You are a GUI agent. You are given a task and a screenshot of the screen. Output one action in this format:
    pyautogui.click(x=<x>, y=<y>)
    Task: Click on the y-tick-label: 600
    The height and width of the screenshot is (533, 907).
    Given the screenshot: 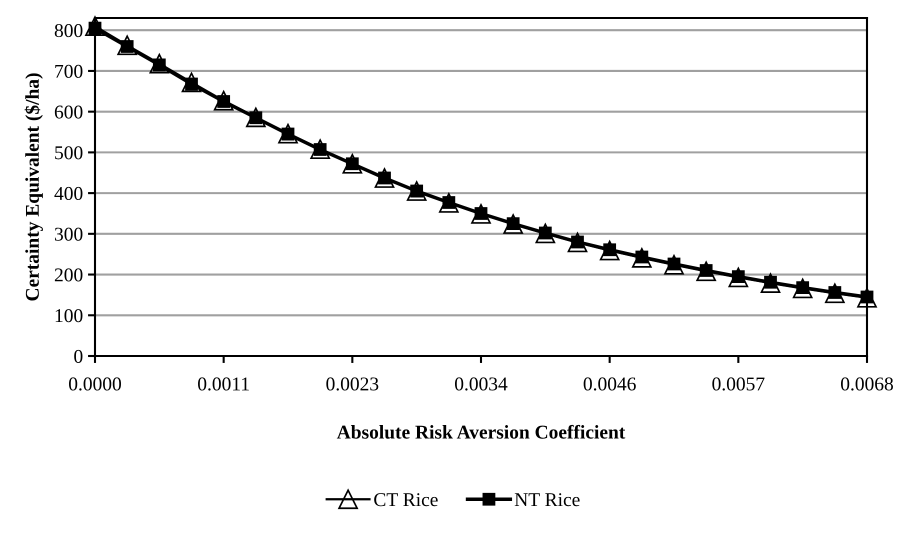 What is the action you would take?
    pyautogui.click(x=68, y=112)
    